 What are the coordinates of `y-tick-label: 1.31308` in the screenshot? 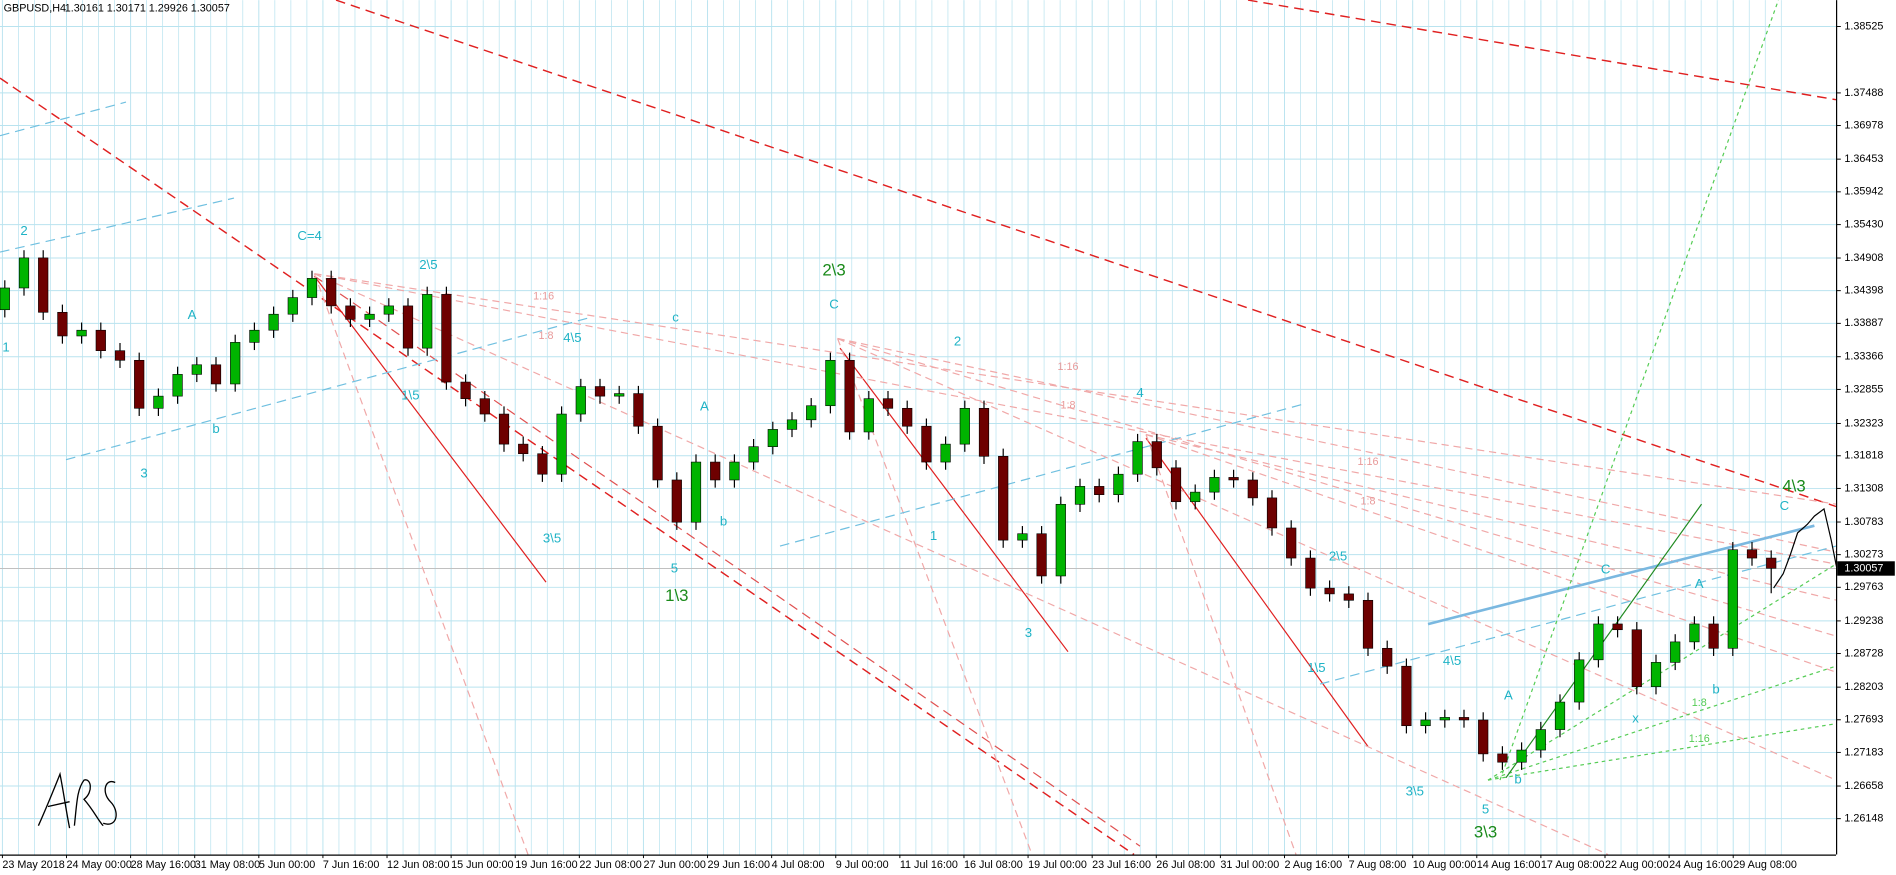 It's located at (1863, 488).